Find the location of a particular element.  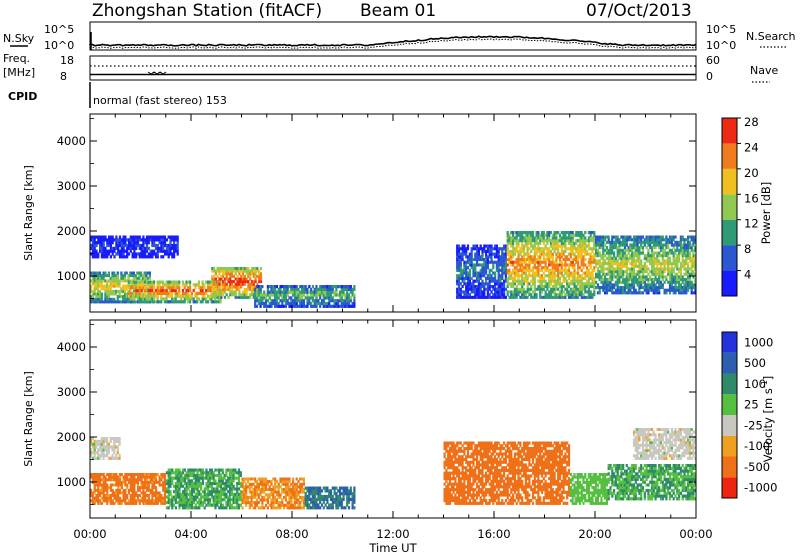

nsearch-tick-top: 10^5 is located at coordinates (721, 29).